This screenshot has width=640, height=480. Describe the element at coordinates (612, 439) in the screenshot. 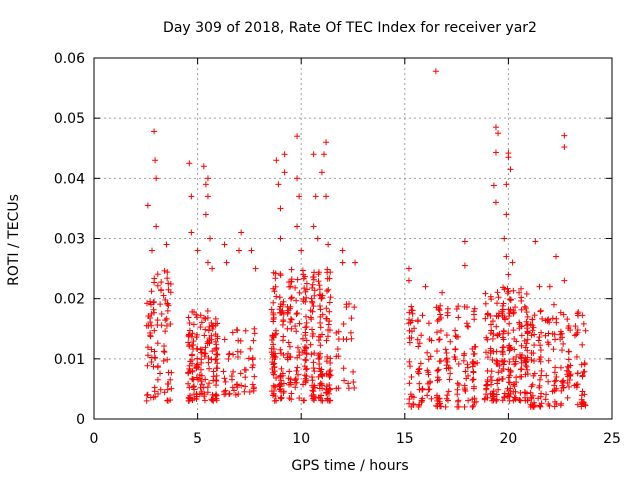

I see `x-tick-label: 25` at that location.